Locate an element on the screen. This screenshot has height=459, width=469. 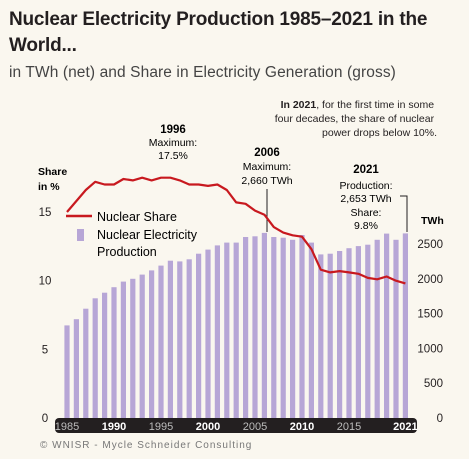
bar-2019 is located at coordinates (387, 325).